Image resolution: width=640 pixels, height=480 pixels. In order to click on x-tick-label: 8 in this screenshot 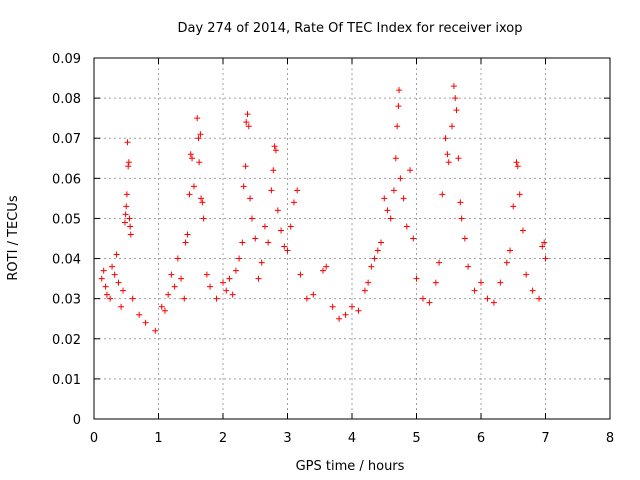, I will do `click(610, 438)`.